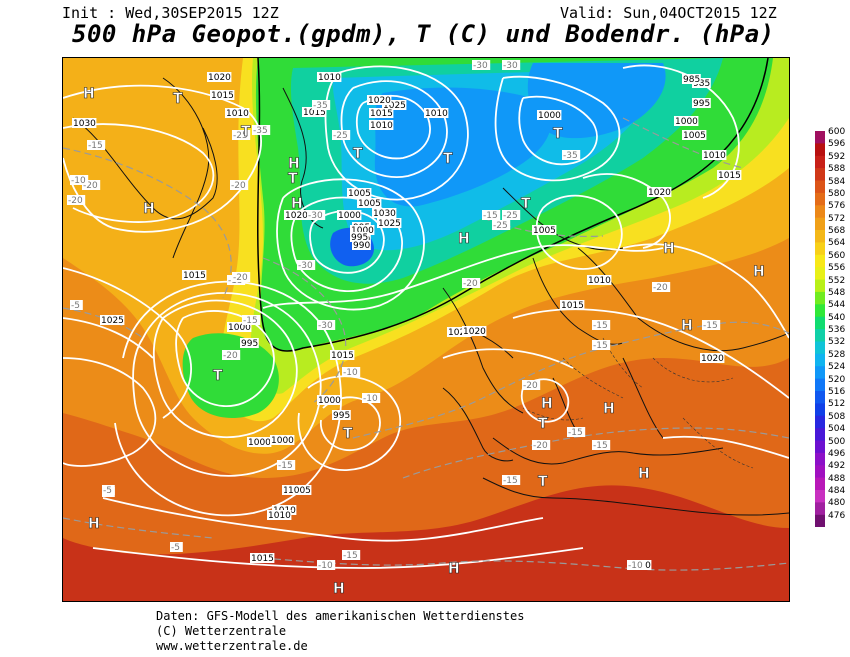 The width and height of the screenshot is (850, 657). What do you see at coordinates (837, 181) in the screenshot?
I see `legend-label: 584` at bounding box center [837, 181].